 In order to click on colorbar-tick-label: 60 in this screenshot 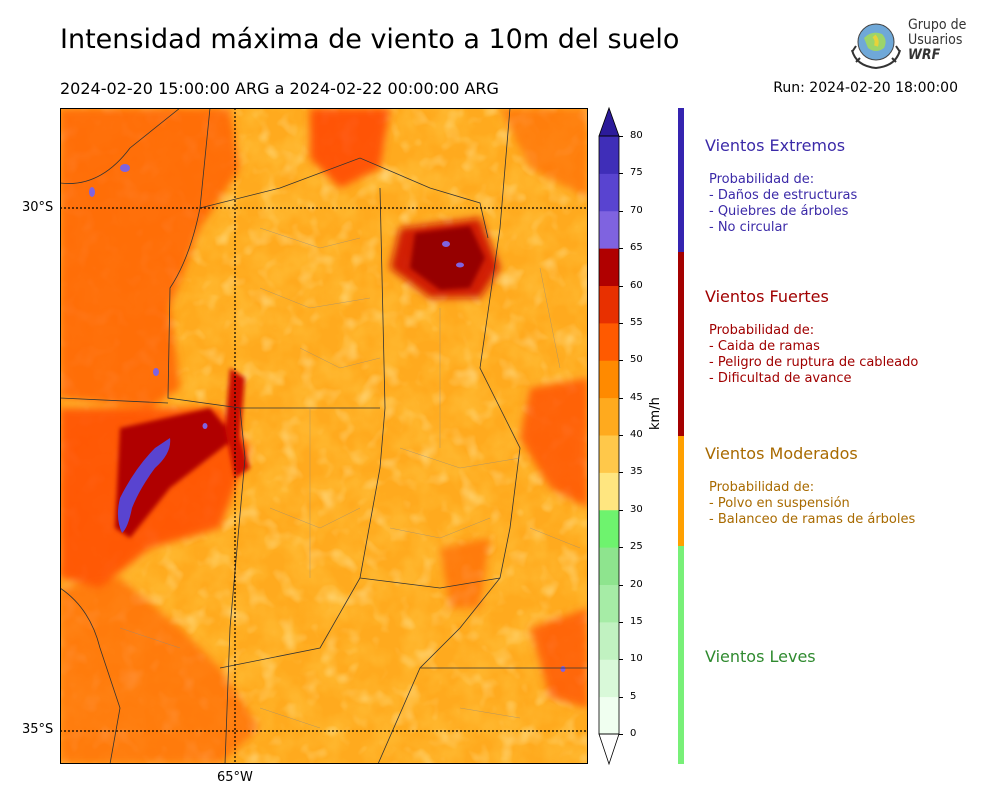, I will do `click(636, 285)`.